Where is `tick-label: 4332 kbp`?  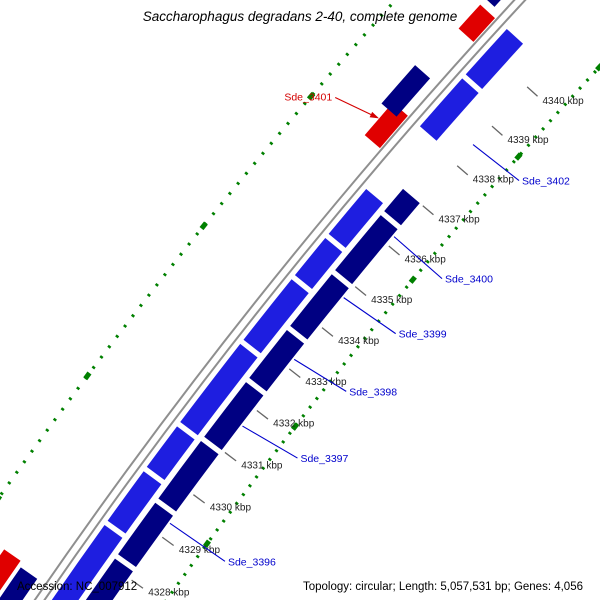 tick-label: 4332 kbp is located at coordinates (294, 423).